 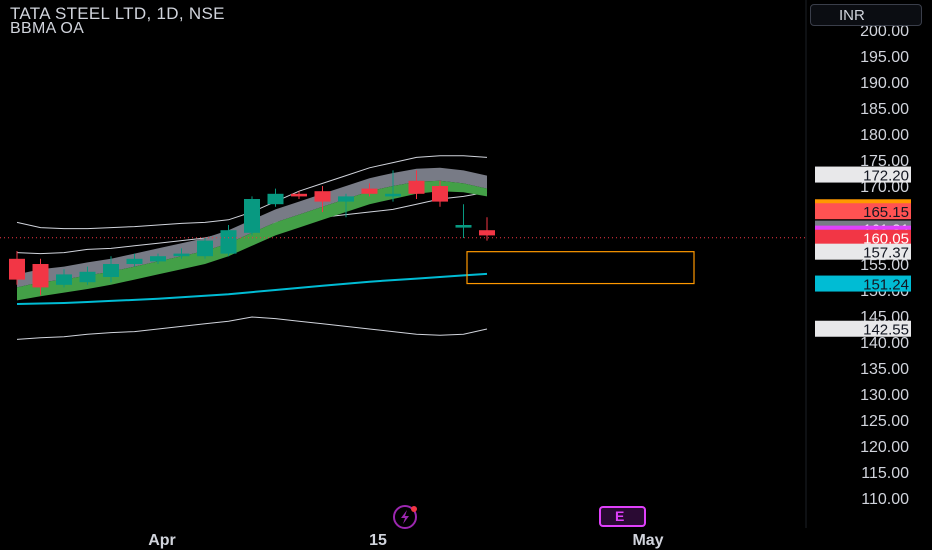 What do you see at coordinates (252, 240) in the screenshot?
I see `ma-ribbon-green` at bounding box center [252, 240].